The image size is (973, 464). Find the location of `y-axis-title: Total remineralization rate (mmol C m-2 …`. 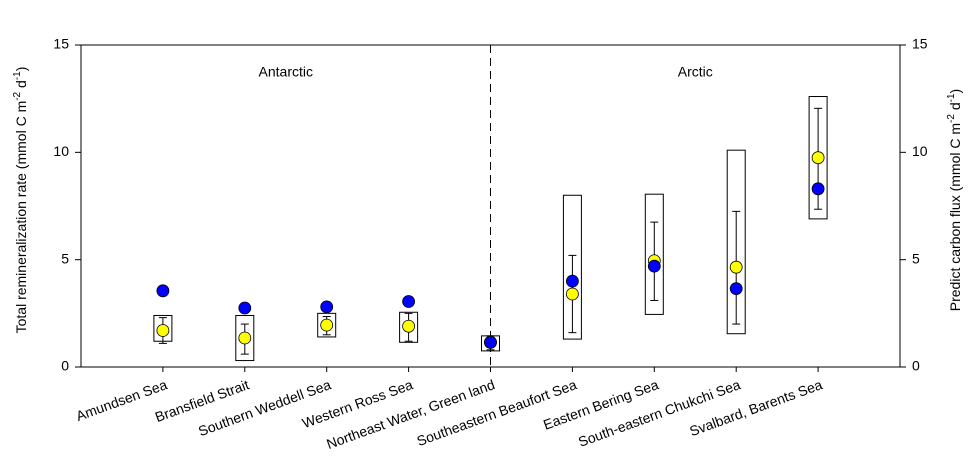

y-axis-title: Total remineralization rate (mmol C m-2 … is located at coordinates (20, 200).